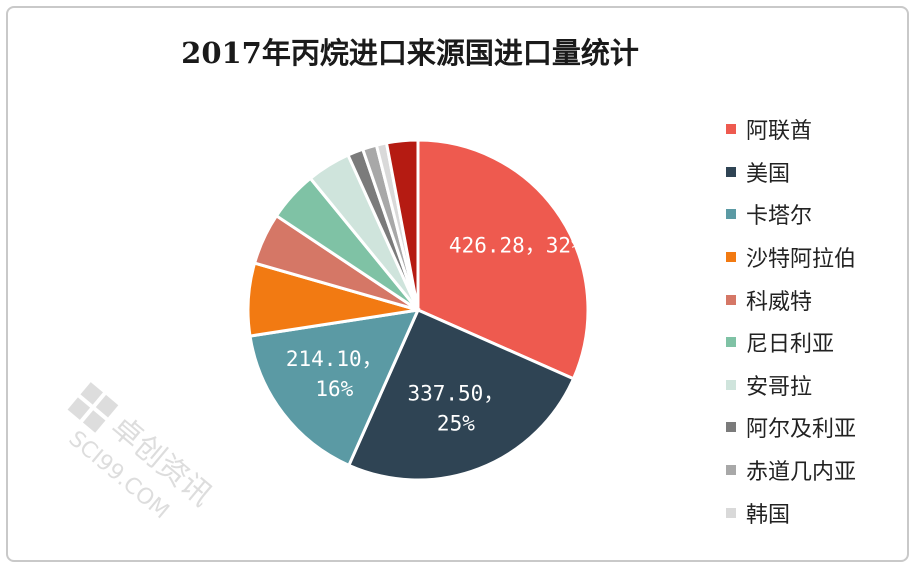 The height and width of the screenshot is (570, 917). I want to click on legend-label: 阿尔及利亚, so click(801, 430).